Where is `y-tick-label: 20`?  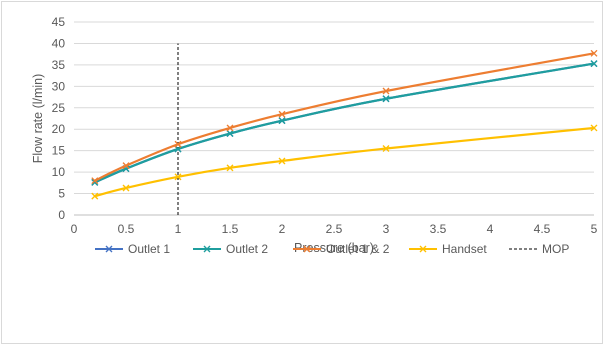 y-tick-label: 20 is located at coordinates (59, 129).